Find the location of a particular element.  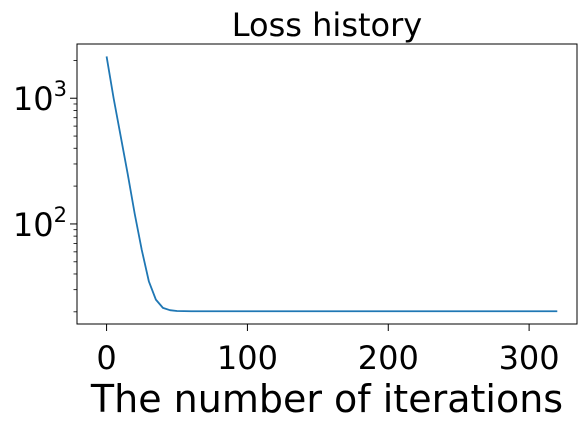

x-tick-label: 300 is located at coordinates (529, 358).